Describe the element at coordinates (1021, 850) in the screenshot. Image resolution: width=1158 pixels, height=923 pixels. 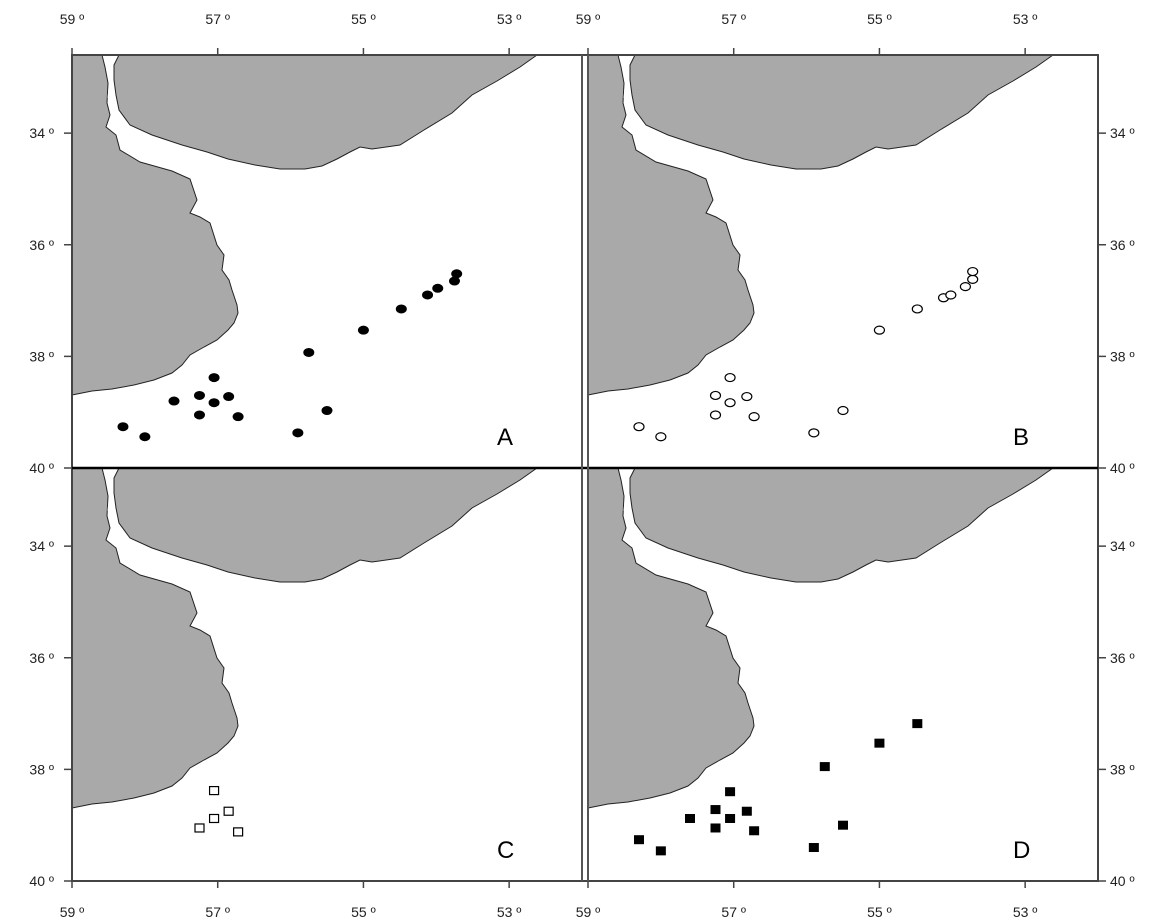
I see `panel-letter-d: D` at that location.